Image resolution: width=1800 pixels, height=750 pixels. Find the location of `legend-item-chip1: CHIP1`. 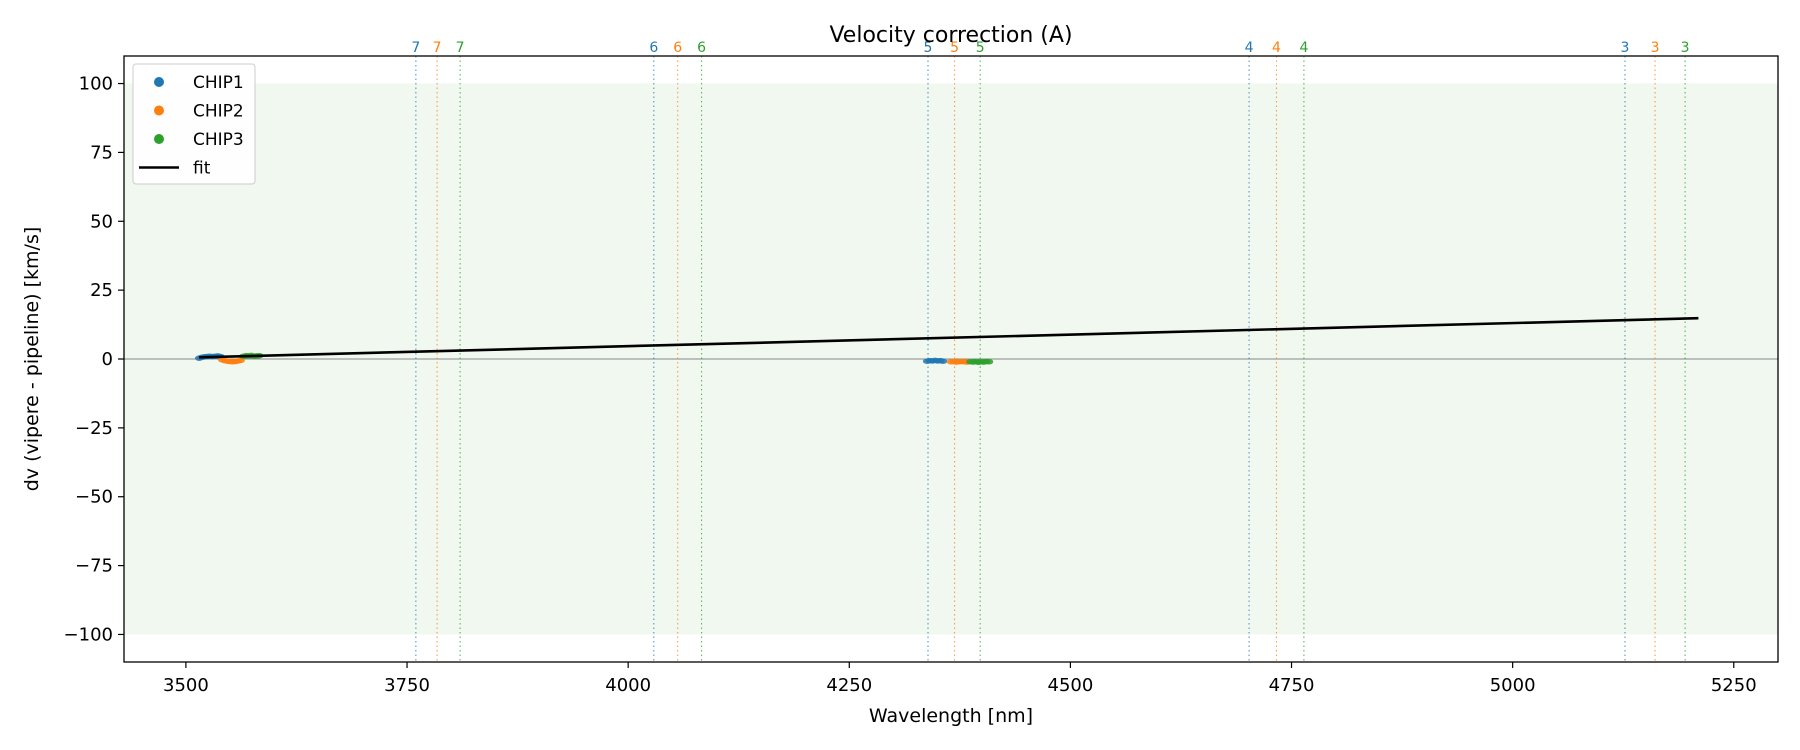

legend-item-chip1: CHIP1 is located at coordinates (199, 83).